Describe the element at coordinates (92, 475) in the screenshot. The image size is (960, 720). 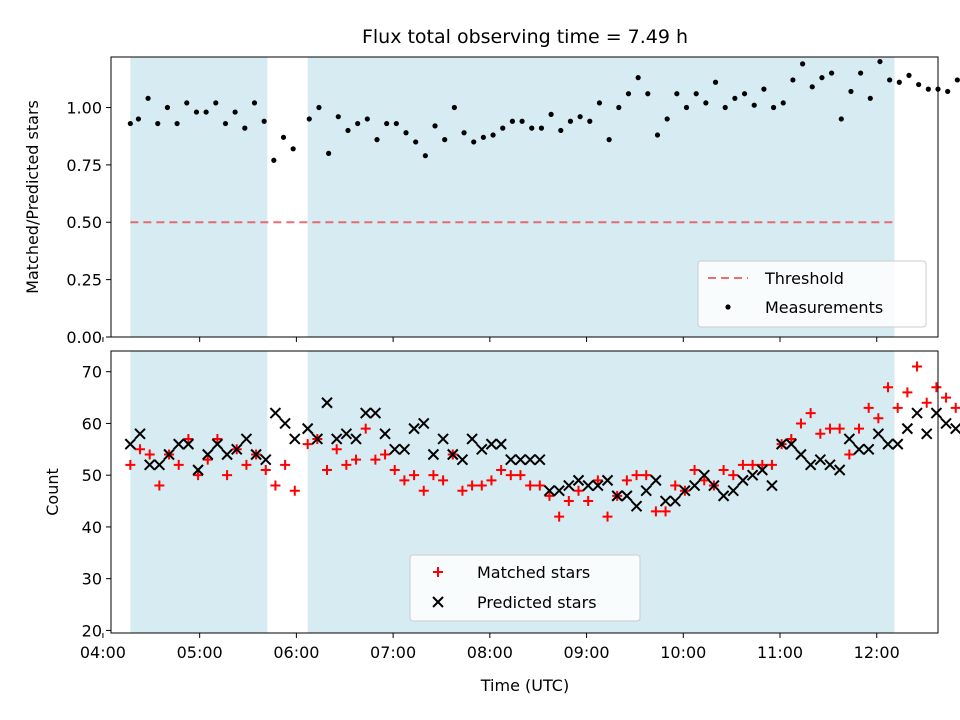
I see `y-tick-label: 50` at that location.